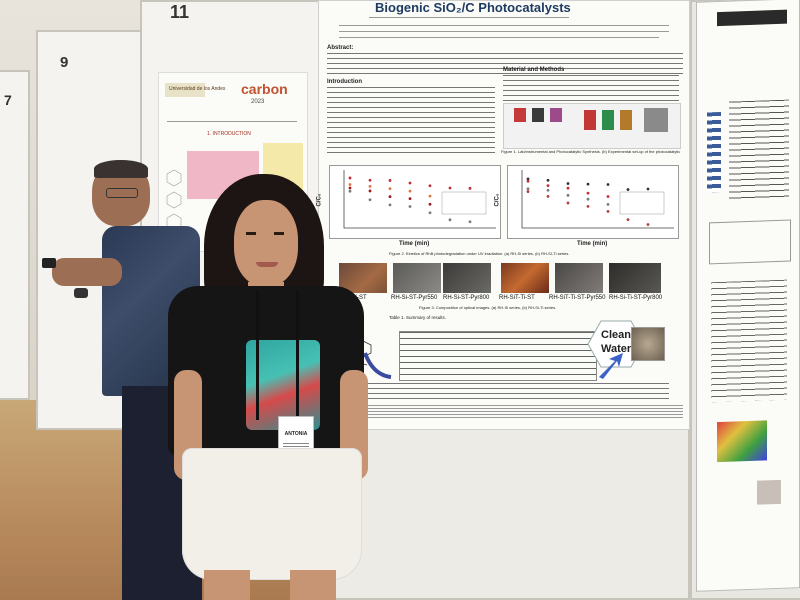 The width and height of the screenshot is (800, 600). Describe the element at coordinates (344, 82) in the screenshot. I see `intro-heading: Introduction` at that location.